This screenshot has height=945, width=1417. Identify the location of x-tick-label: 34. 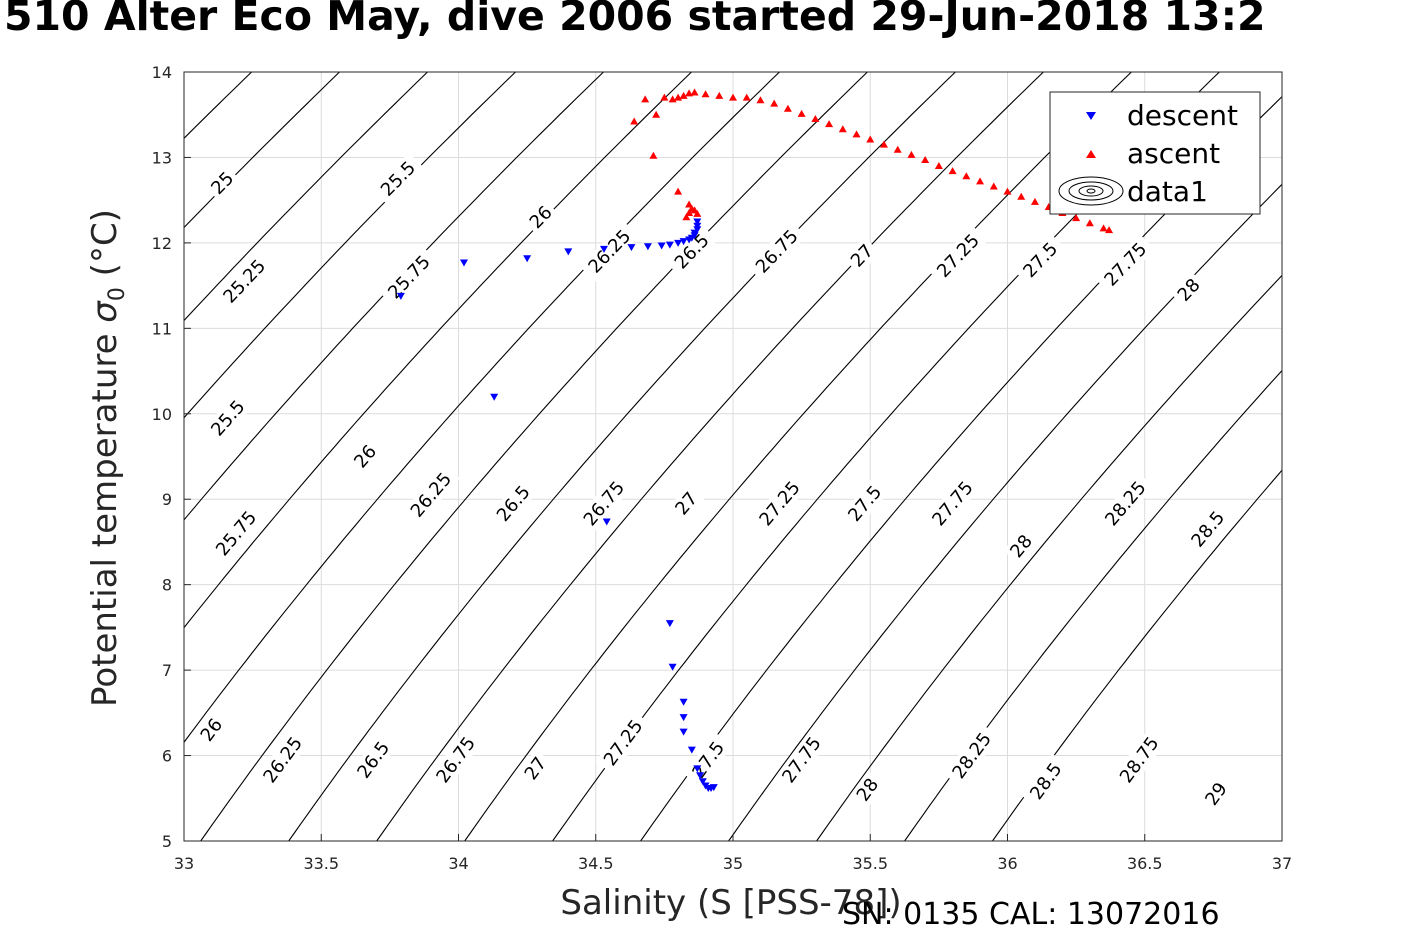
(458, 863).